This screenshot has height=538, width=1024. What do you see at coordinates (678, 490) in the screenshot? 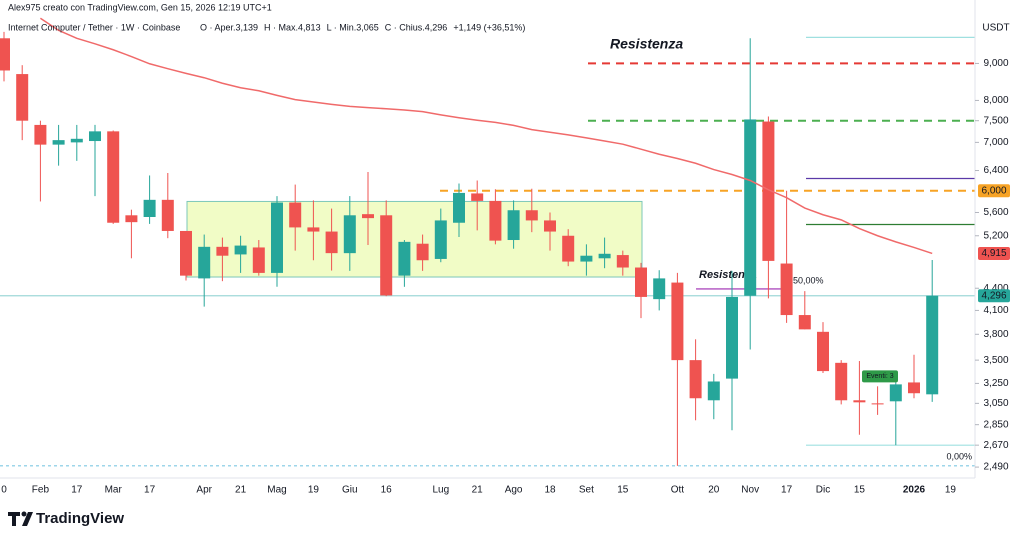
I see `x-tick-label: Ott` at bounding box center [678, 490].